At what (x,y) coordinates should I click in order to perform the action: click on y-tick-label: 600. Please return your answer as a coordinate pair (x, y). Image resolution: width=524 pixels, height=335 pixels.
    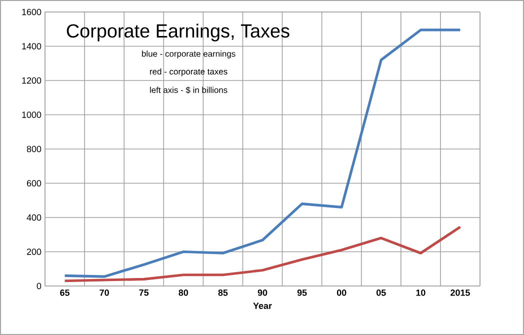
    Looking at the image, I should click on (34, 183).